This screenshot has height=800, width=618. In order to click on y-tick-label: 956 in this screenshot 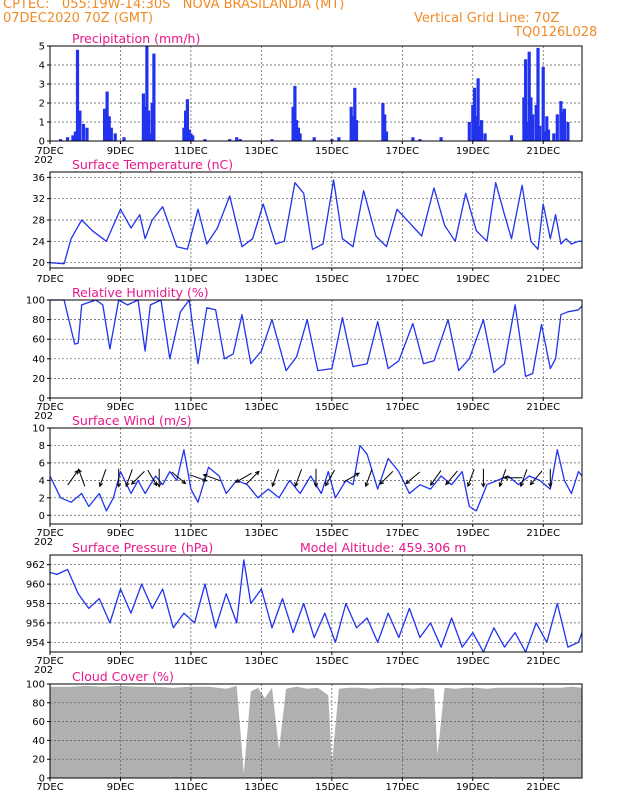, I will do `click(35, 623)`.